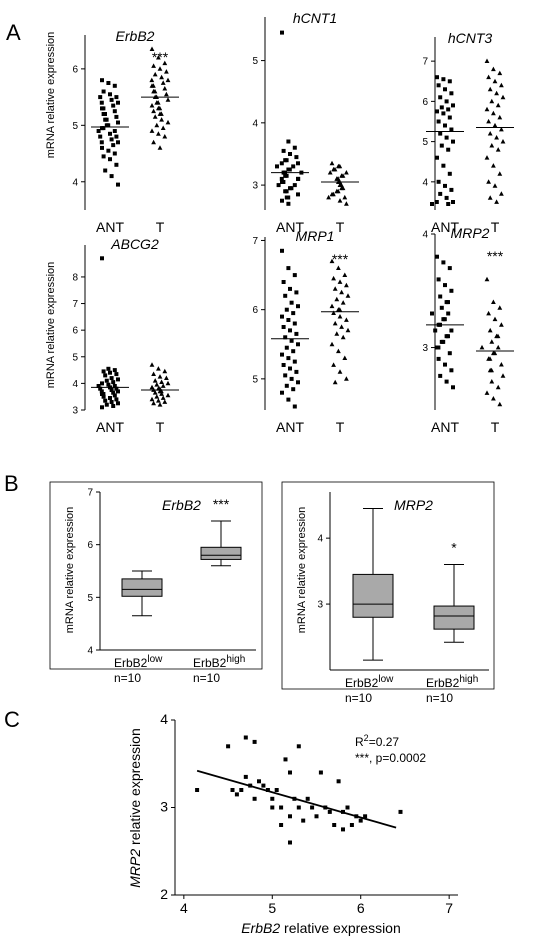 Image resolution: width=550 pixels, height=940 pixels. I want to click on chart-3-abcg2-category-t: T, so click(160, 427).